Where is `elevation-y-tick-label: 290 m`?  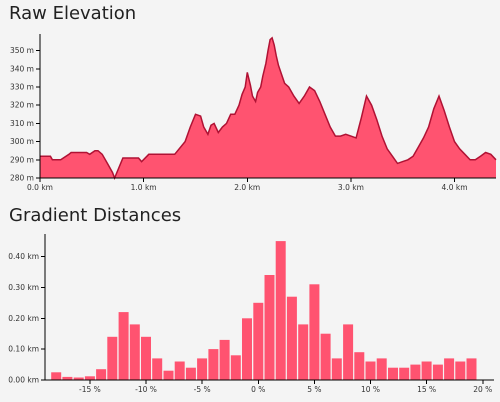
elevation-y-tick-label: 290 m is located at coordinates (22, 159).